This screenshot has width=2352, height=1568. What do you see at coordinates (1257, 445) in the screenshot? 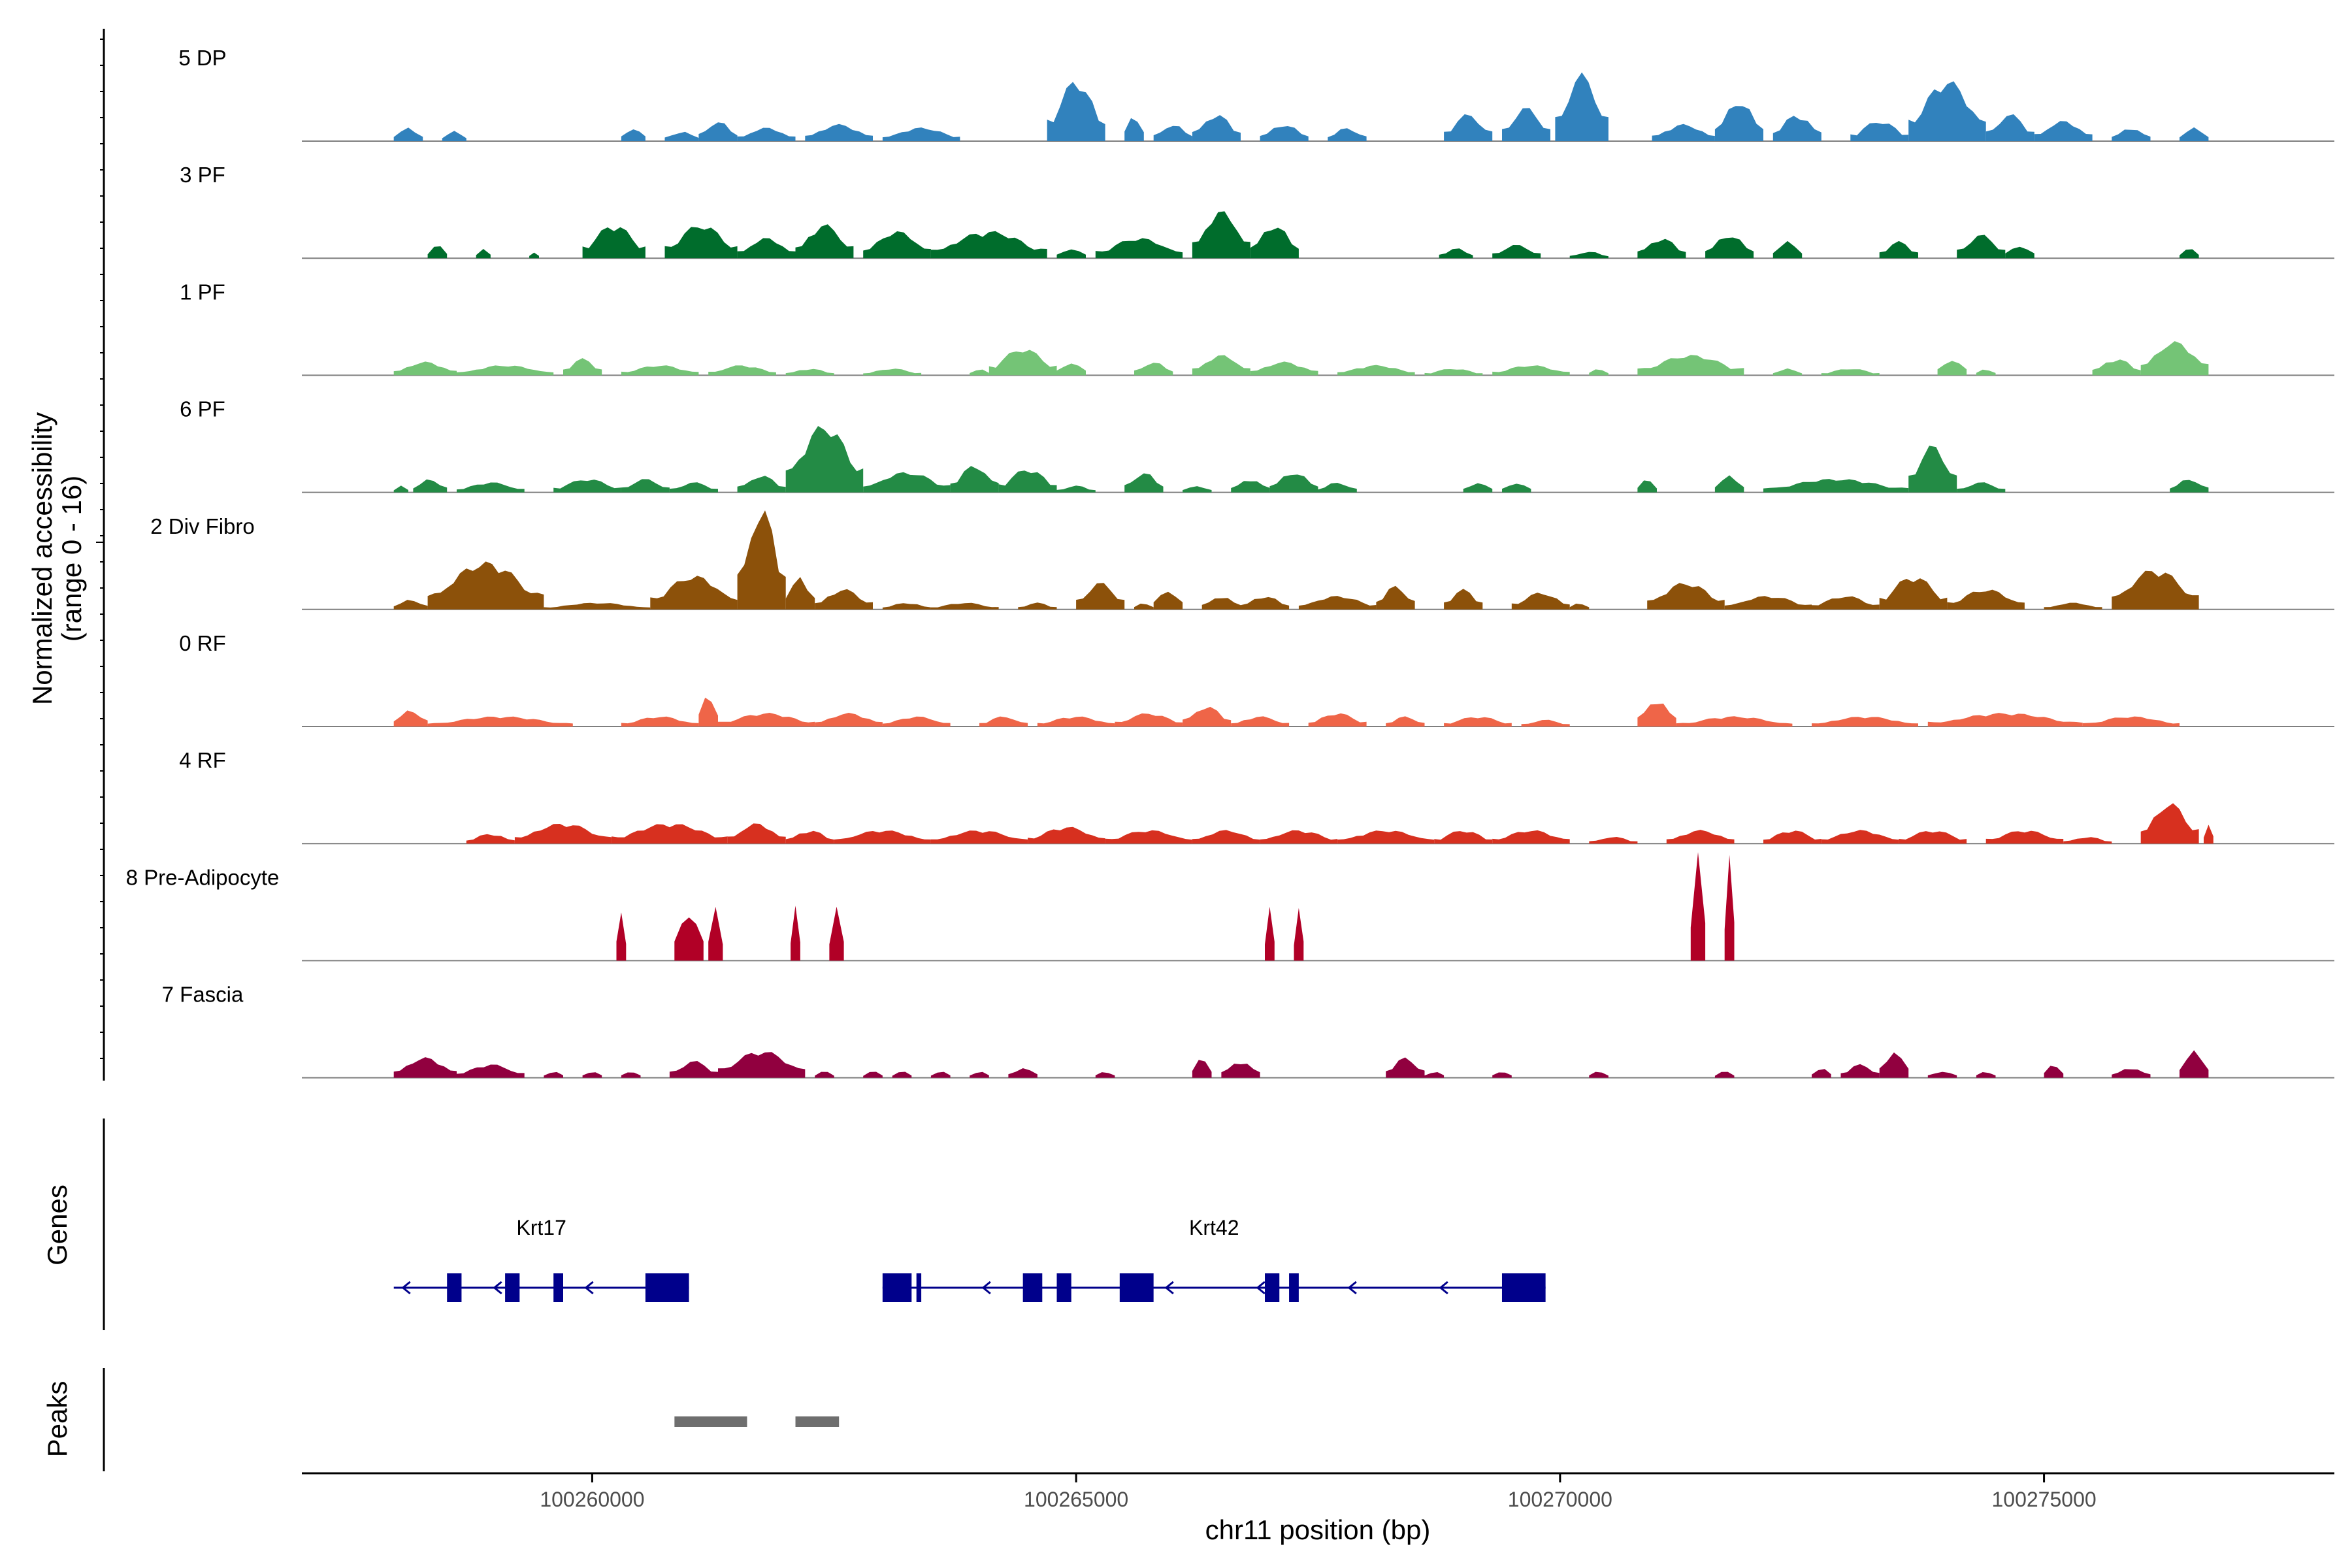
I see `track-4: 6 PF` at bounding box center [1257, 445].